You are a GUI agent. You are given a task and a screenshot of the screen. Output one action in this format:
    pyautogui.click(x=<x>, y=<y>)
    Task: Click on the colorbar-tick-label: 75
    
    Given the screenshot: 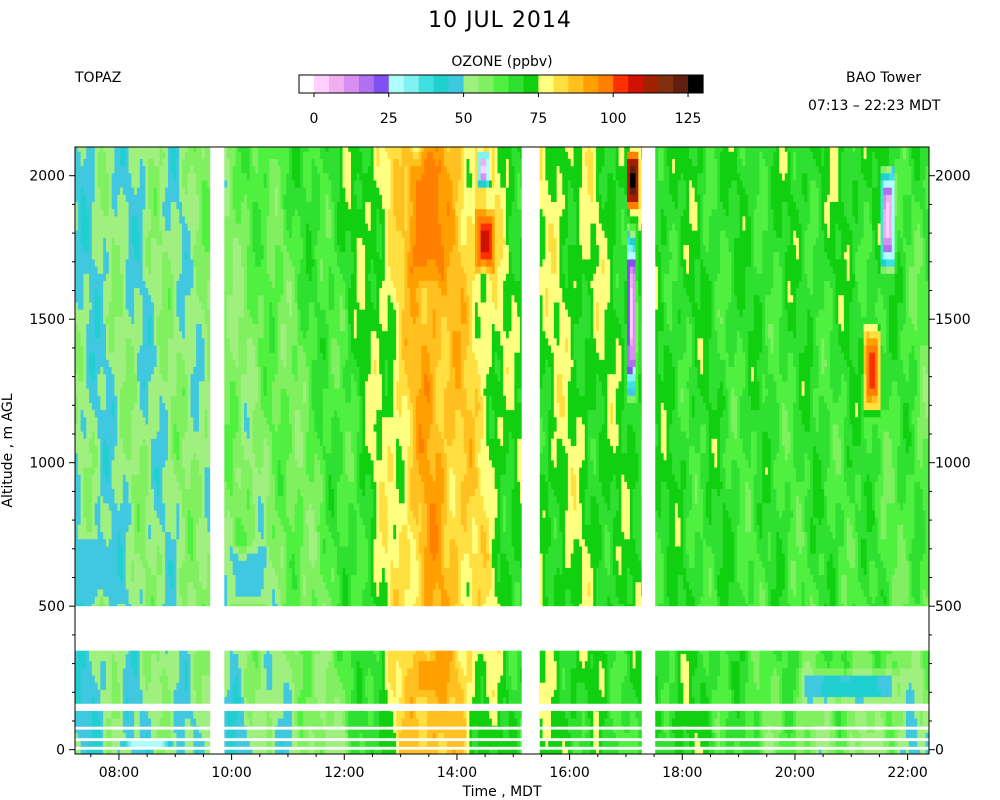 What is the action you would take?
    pyautogui.click(x=538, y=119)
    